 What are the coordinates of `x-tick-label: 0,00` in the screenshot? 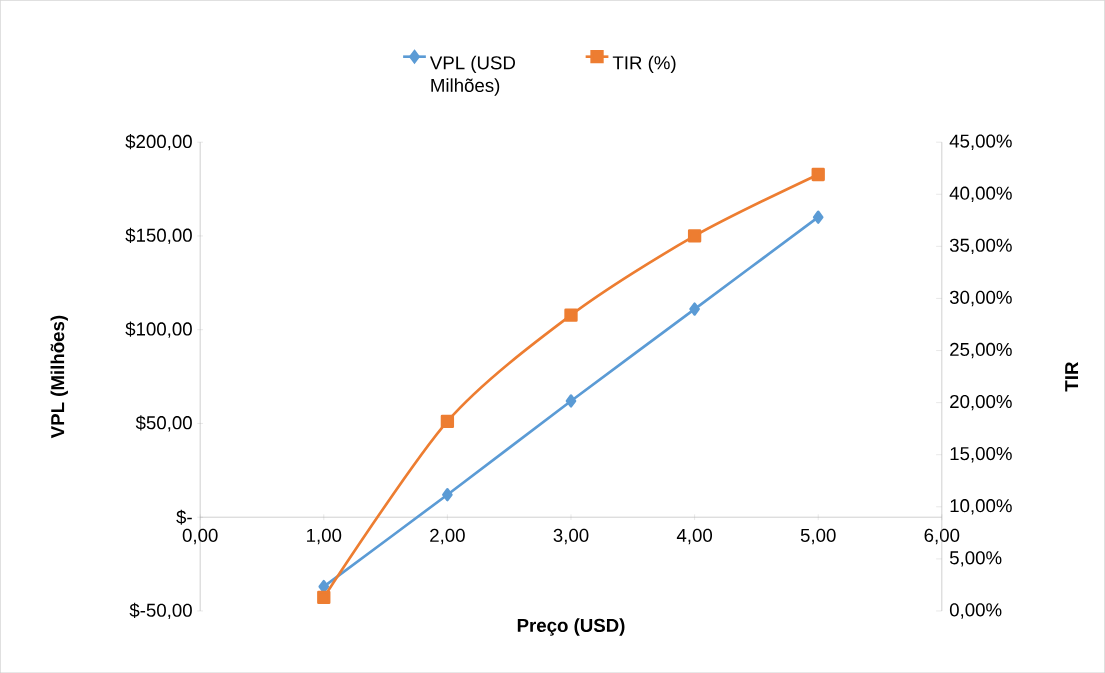 It's located at (200, 536).